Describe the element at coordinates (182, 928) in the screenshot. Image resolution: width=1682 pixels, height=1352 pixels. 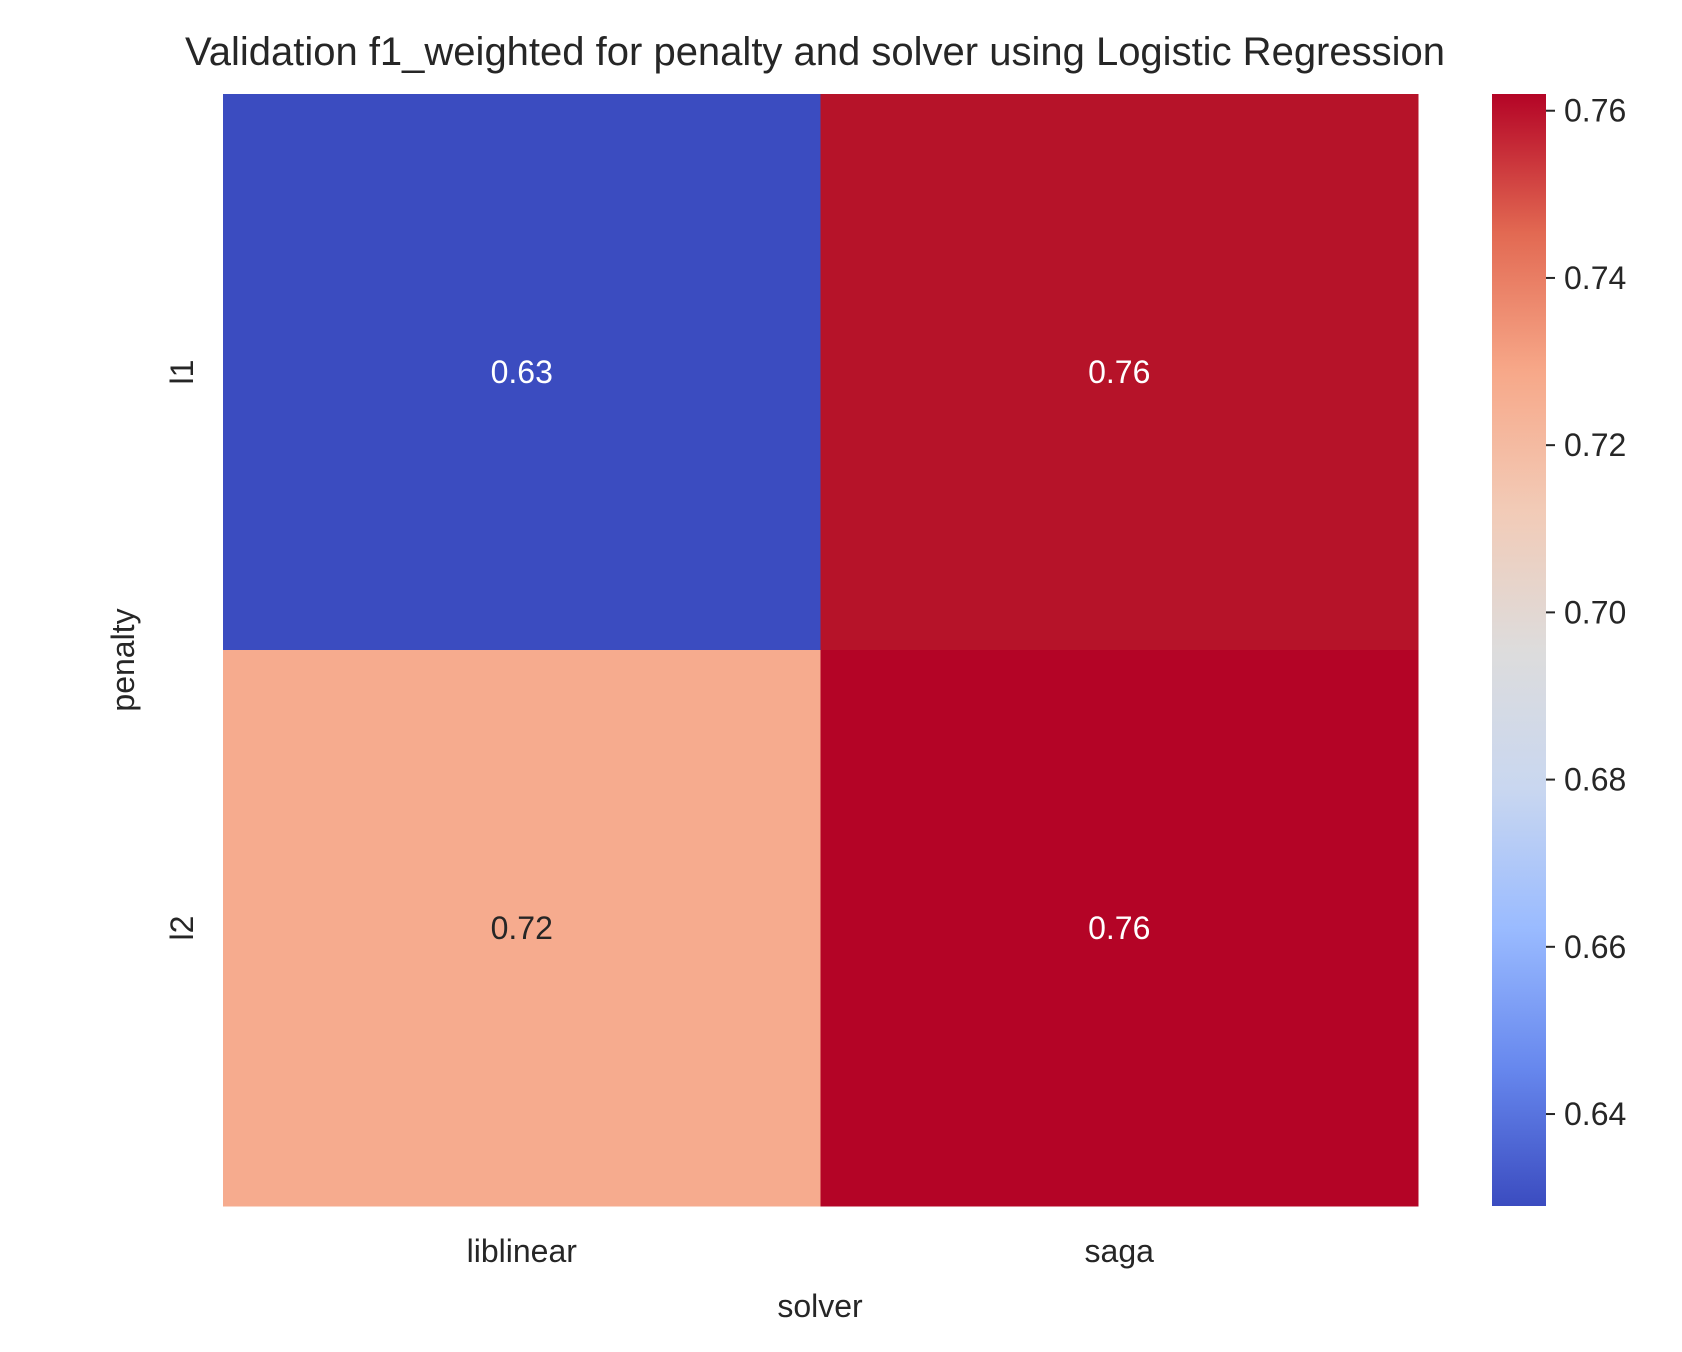
I see `y-tick-label: l2` at that location.